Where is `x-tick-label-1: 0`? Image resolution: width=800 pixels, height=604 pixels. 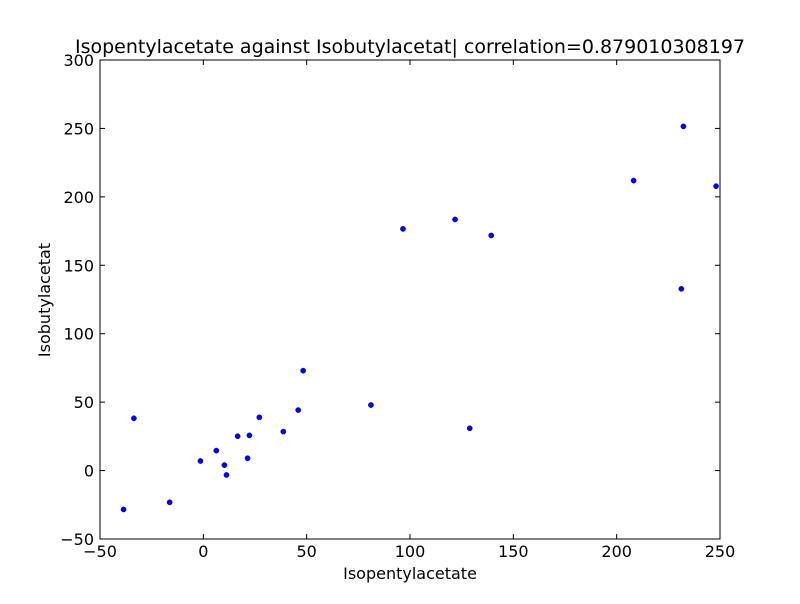 x-tick-label-1: 0 is located at coordinates (203, 551).